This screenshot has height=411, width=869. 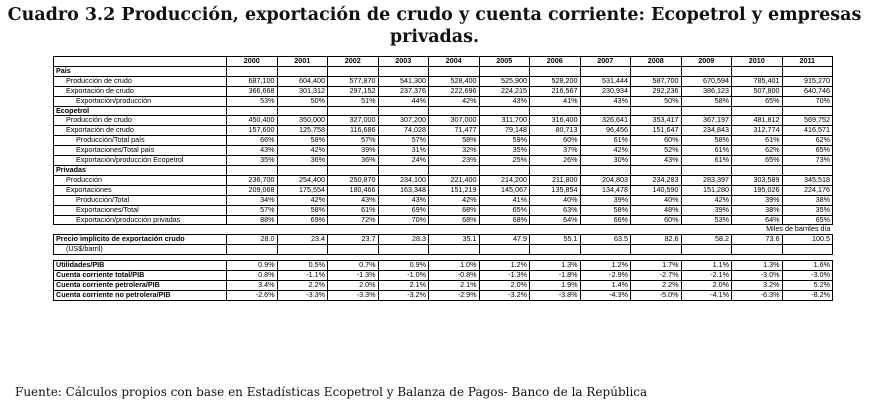 What do you see at coordinates (555, 61) in the screenshot?
I see `year-header: 2006` at bounding box center [555, 61].